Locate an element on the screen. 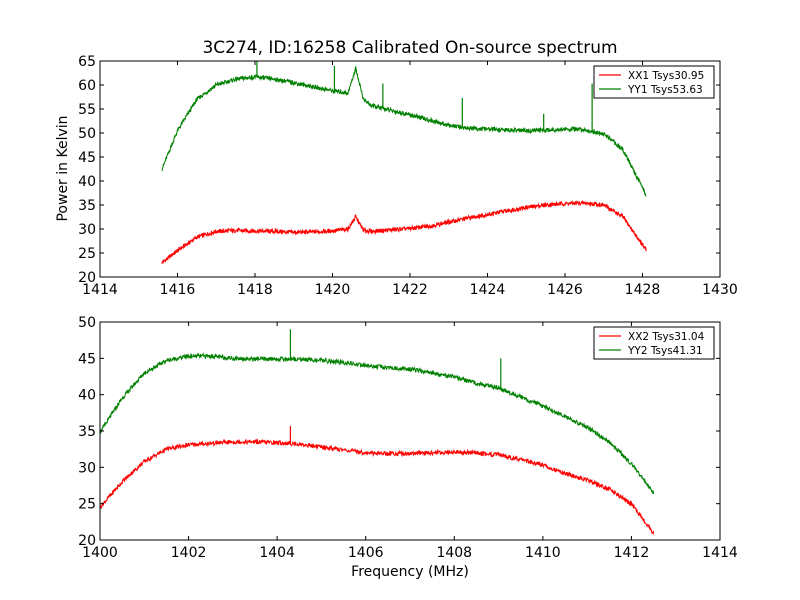 The image size is (800, 600). bottom-xtick-label: 1414 is located at coordinates (720, 553).